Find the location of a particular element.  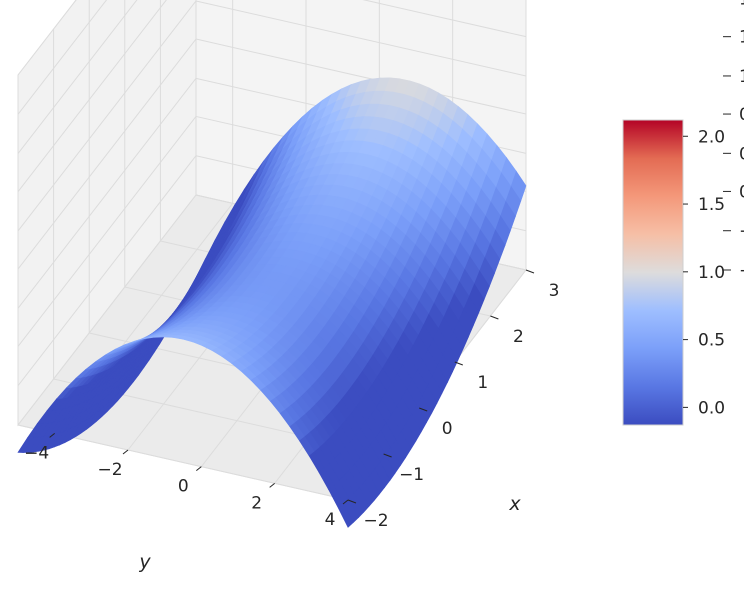

y-tick-label: −2 is located at coordinates (109, 470).